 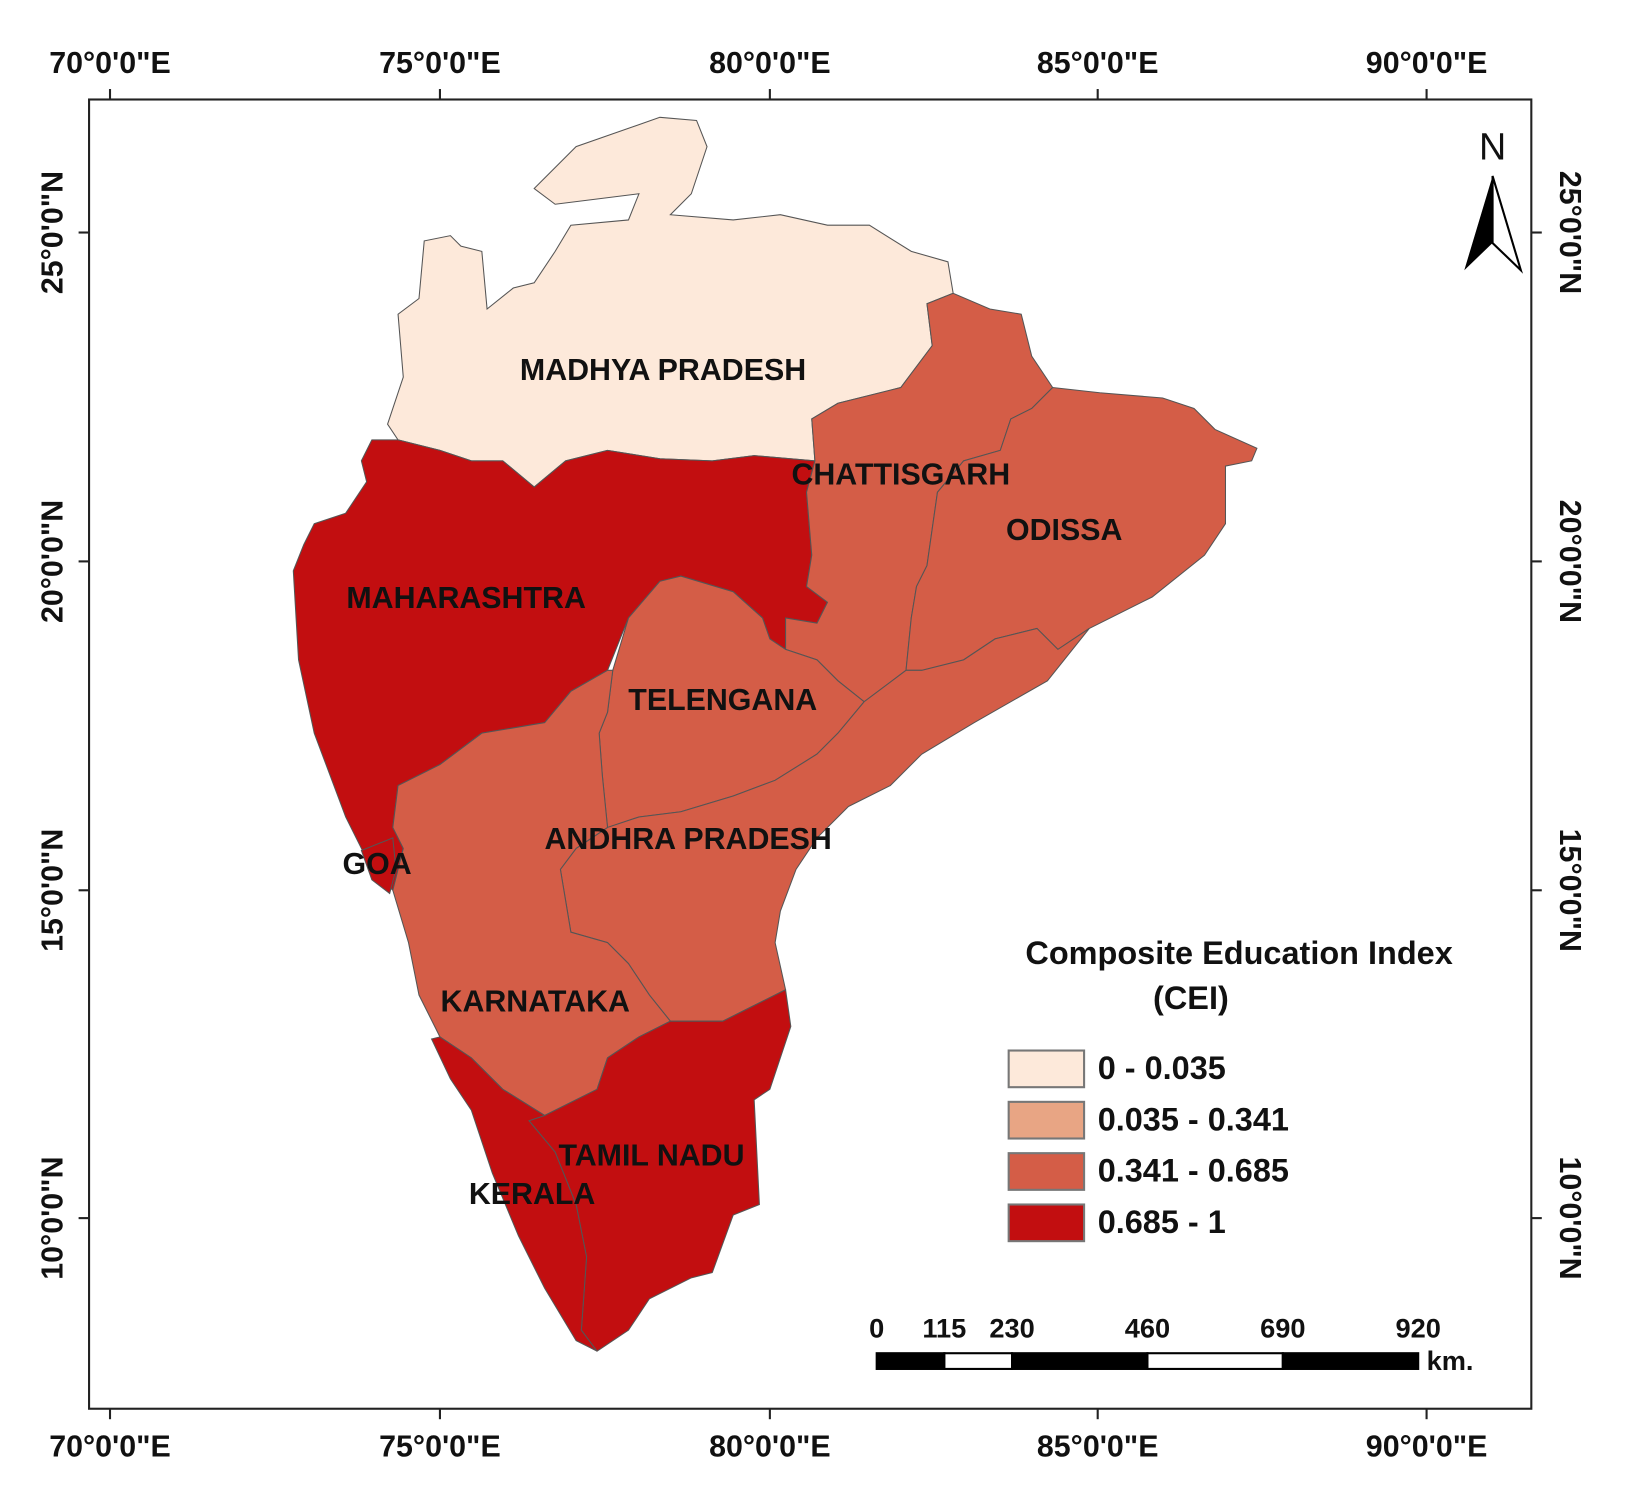 What do you see at coordinates (1191, 998) in the screenshot?
I see `legend-subtitle: (CEI)` at bounding box center [1191, 998].